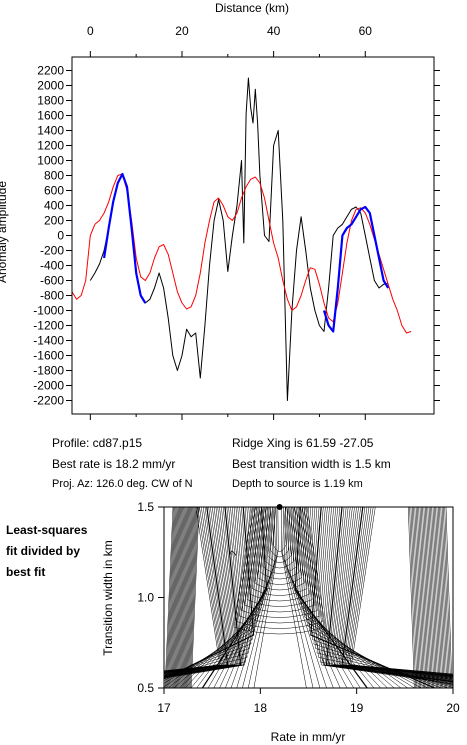 The image size is (467, 745). Describe the element at coordinates (4, 232) in the screenshot. I see `top-y-axis-title: Anomaly amplitude` at that location.